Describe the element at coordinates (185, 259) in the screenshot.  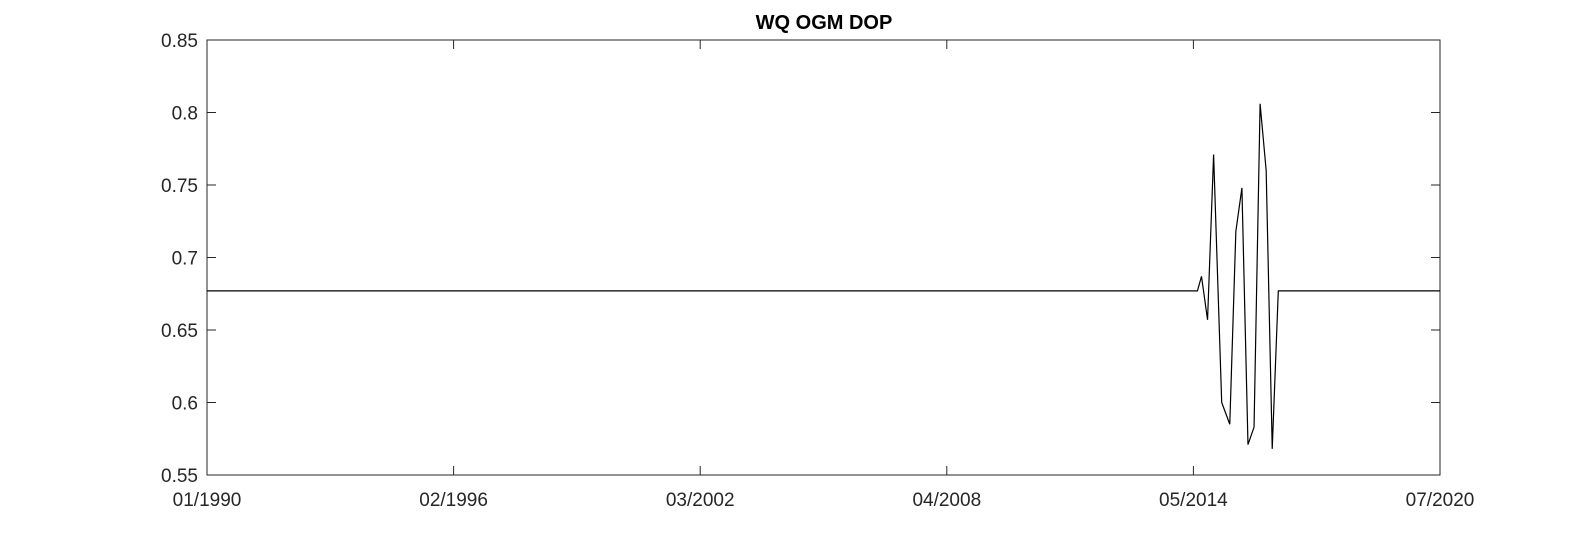
I see `y-tick-label: 0.7` at that location.